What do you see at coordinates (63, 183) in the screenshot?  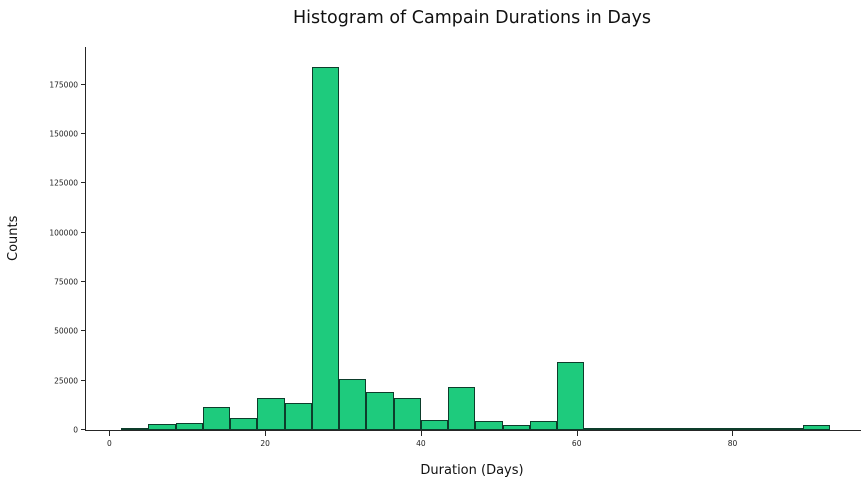 I see `y-tick-label: 125000` at bounding box center [63, 183].